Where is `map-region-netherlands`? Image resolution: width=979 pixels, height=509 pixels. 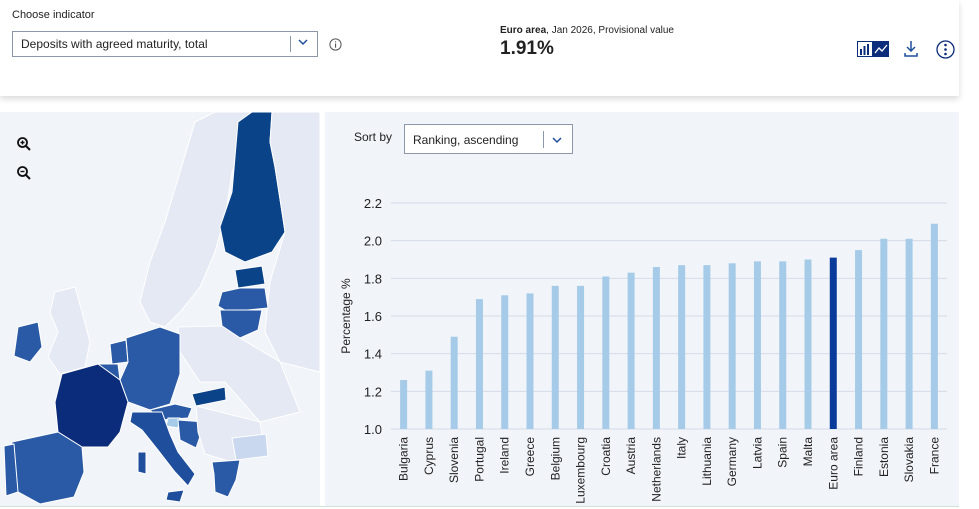 map-region-netherlands is located at coordinates (119, 352).